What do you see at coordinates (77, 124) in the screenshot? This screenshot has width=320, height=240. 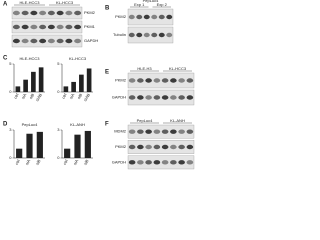 I see `chart-title: KL-ANH` at bounding box center [77, 124].